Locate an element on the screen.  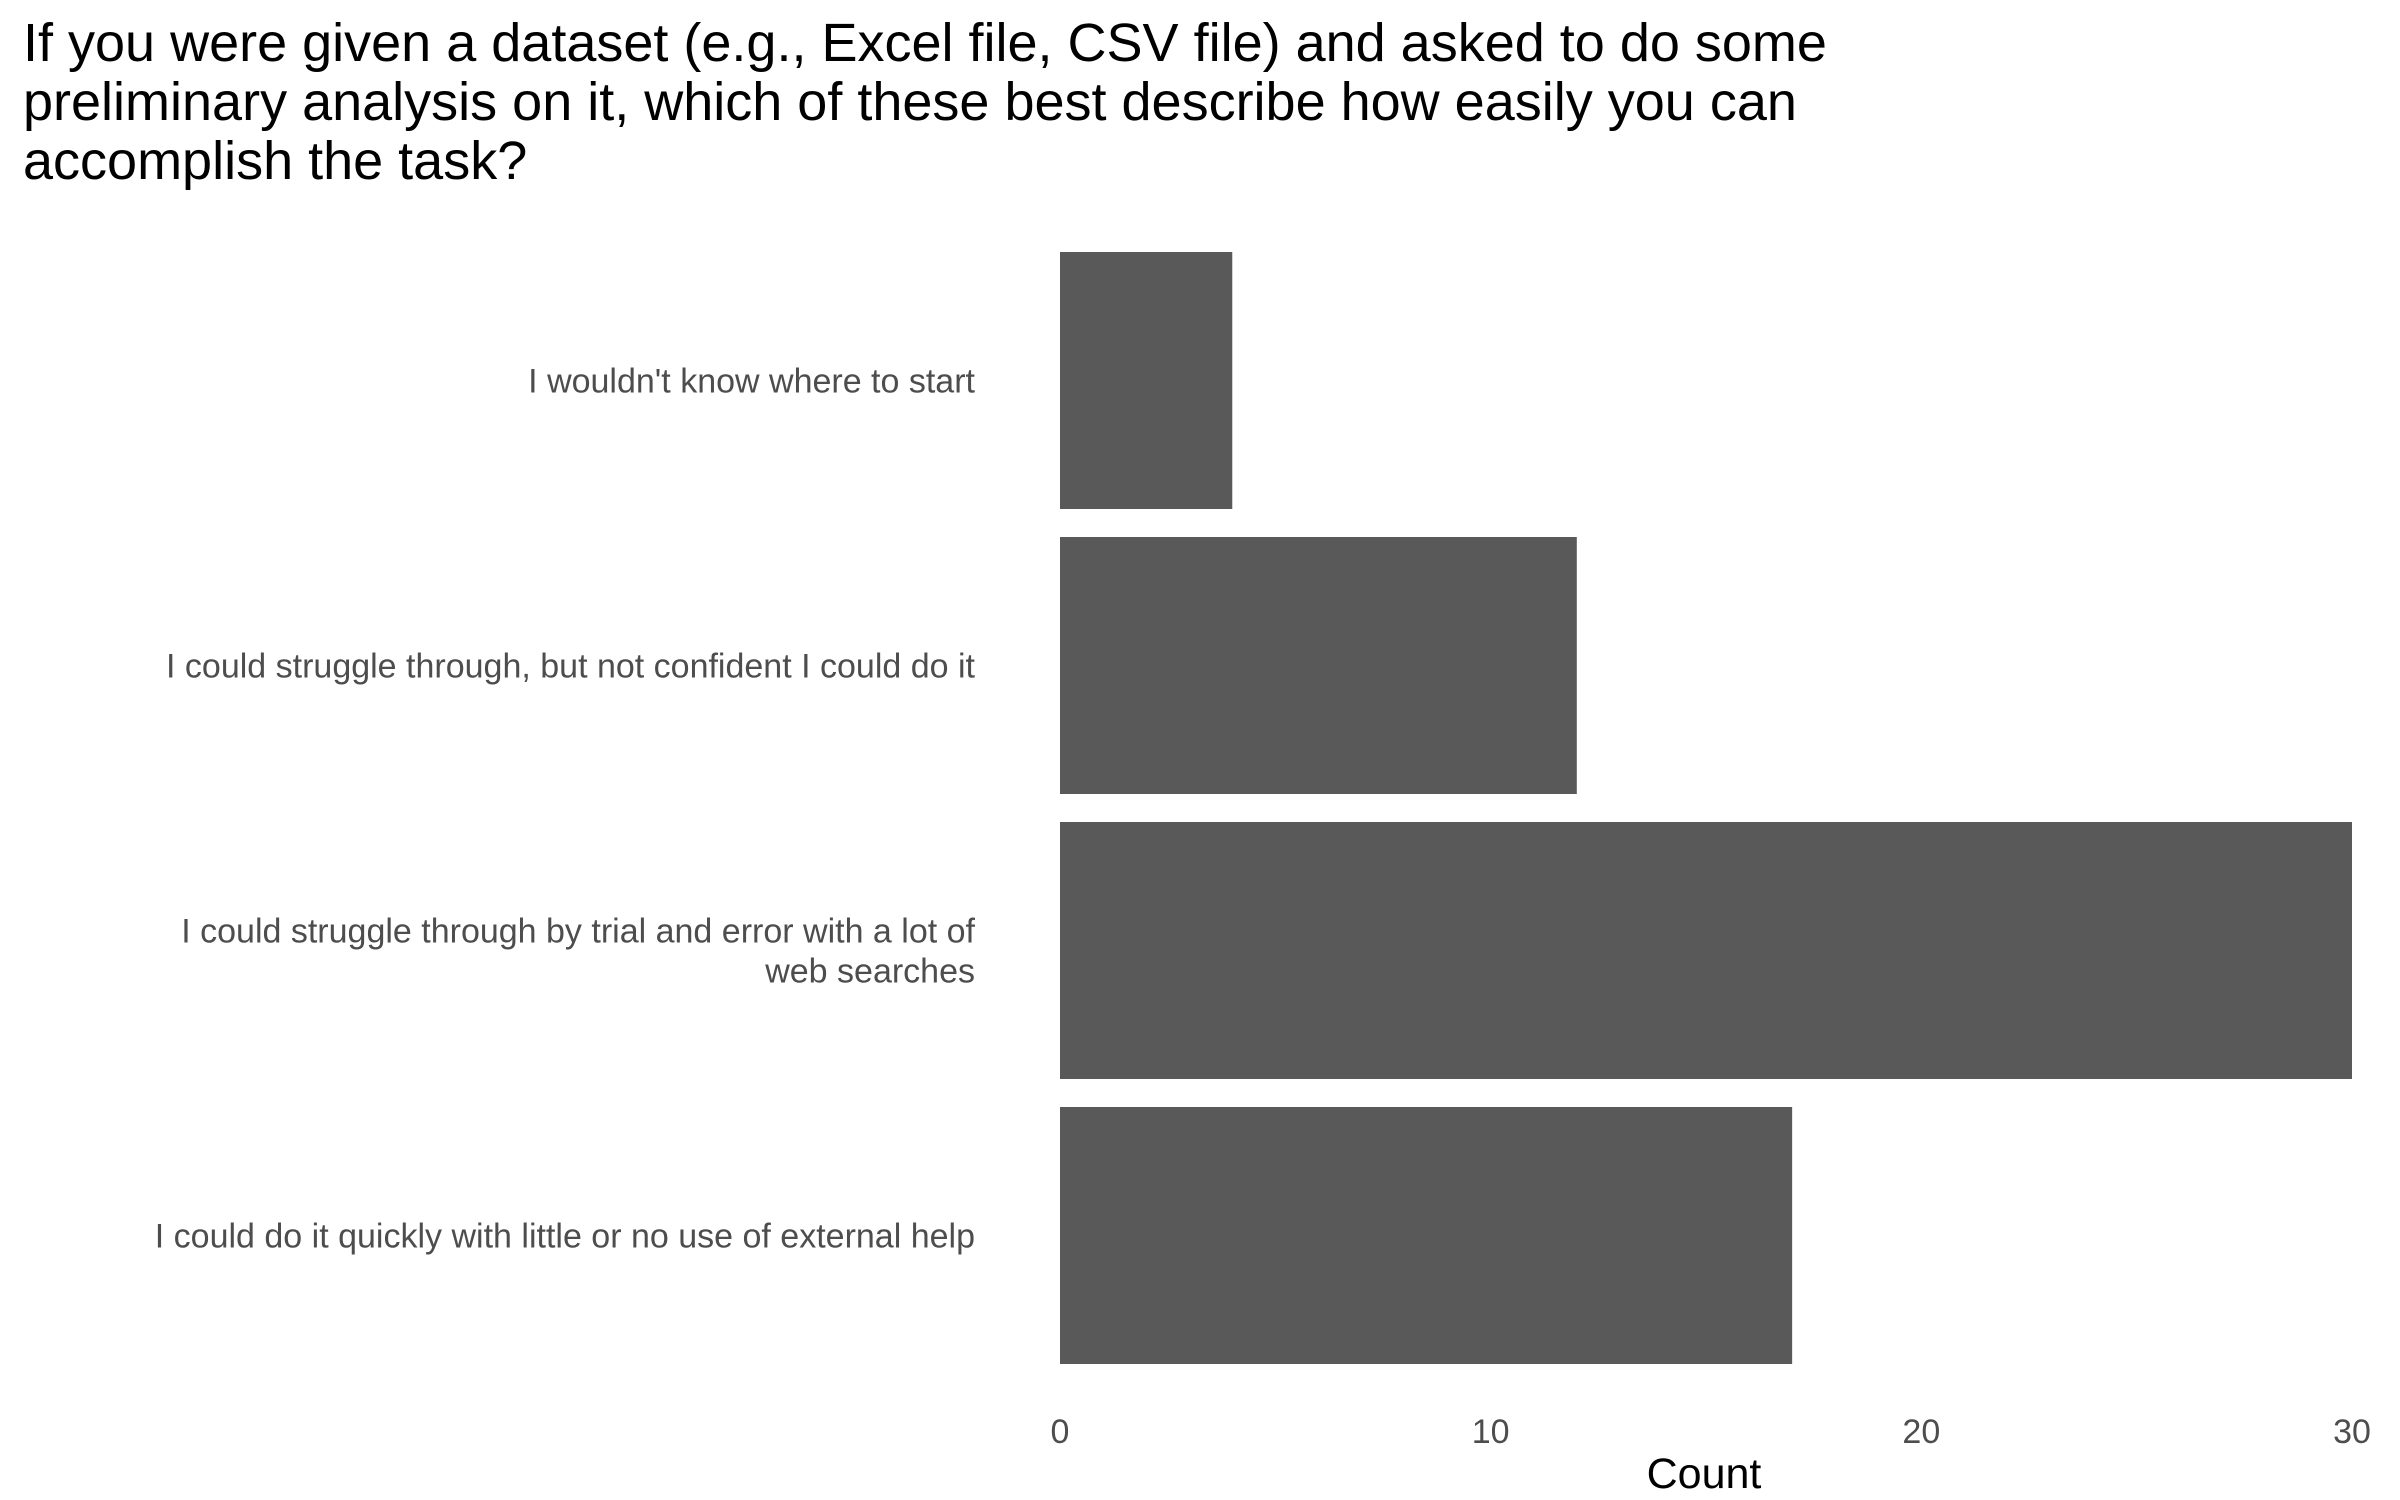
x-axis-title: Count is located at coordinates (1704, 1474).